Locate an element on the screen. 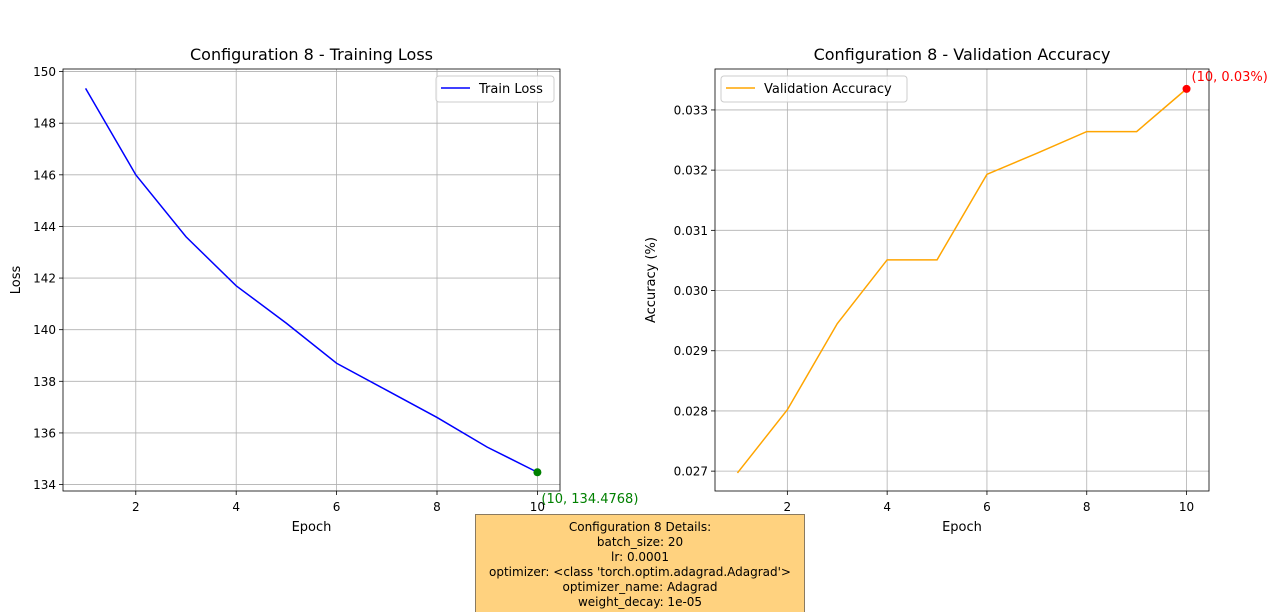  acc-xtick-label: 10 is located at coordinates (1186, 507).